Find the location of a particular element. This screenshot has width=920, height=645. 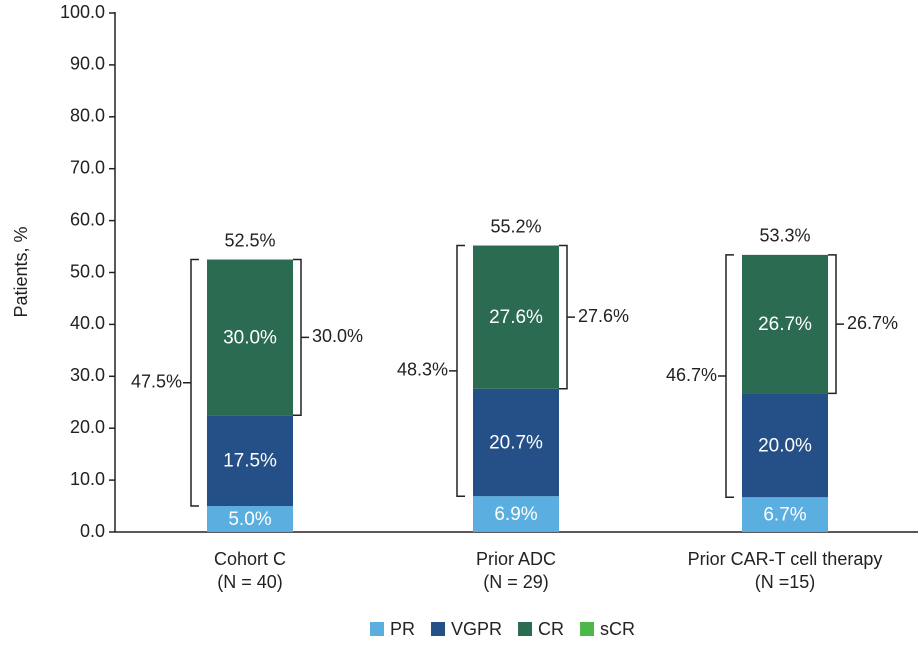

total-label: 55.2% is located at coordinates (515, 226).